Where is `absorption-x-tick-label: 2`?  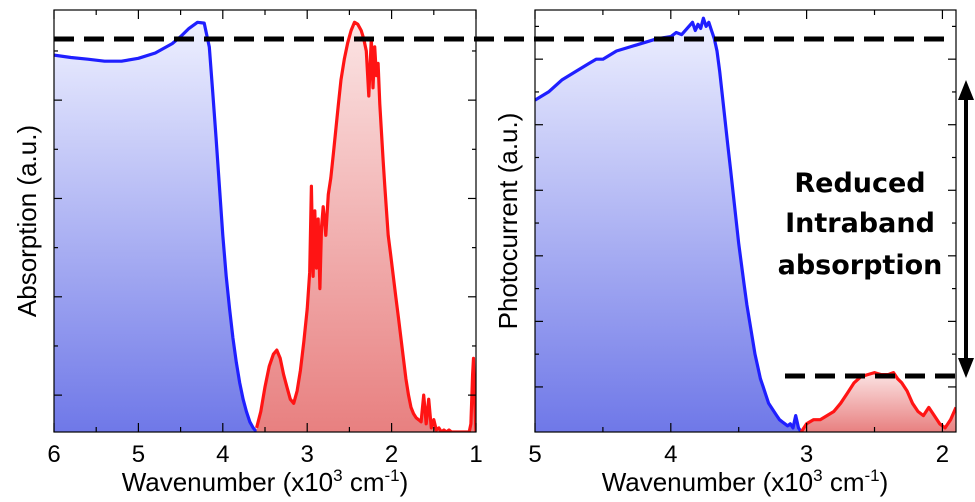
absorption-x-tick-label: 2 is located at coordinates (391, 454).